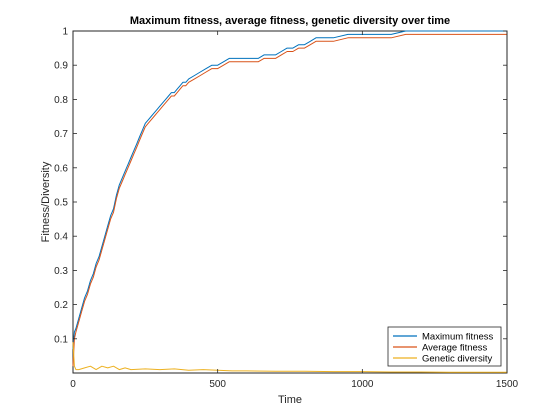  Describe the element at coordinates (455, 348) in the screenshot. I see `legend-label-average-fitness: Average fitness` at that location.